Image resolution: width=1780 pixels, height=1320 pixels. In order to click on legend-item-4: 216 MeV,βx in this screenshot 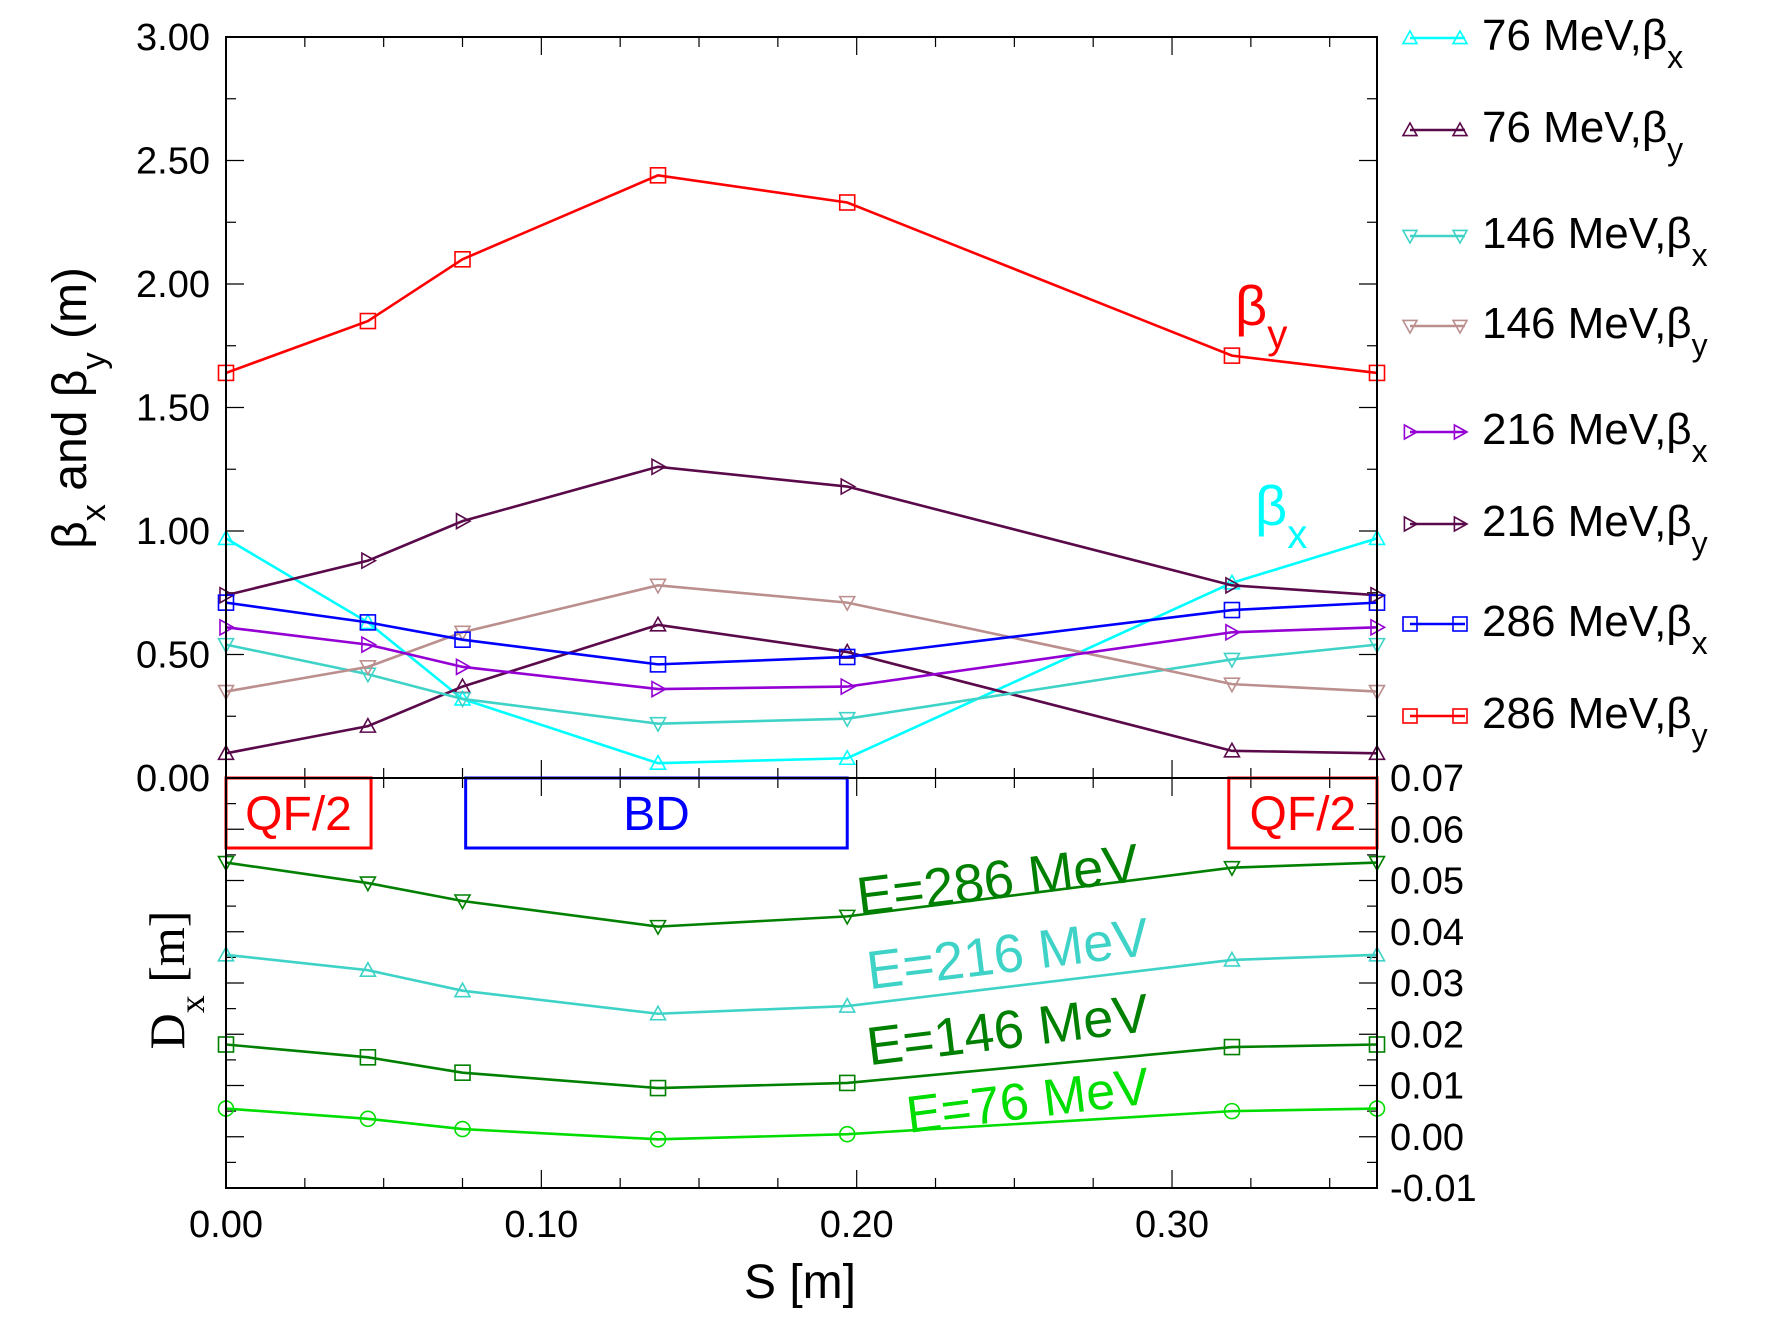, I will do `click(1555, 437)`.